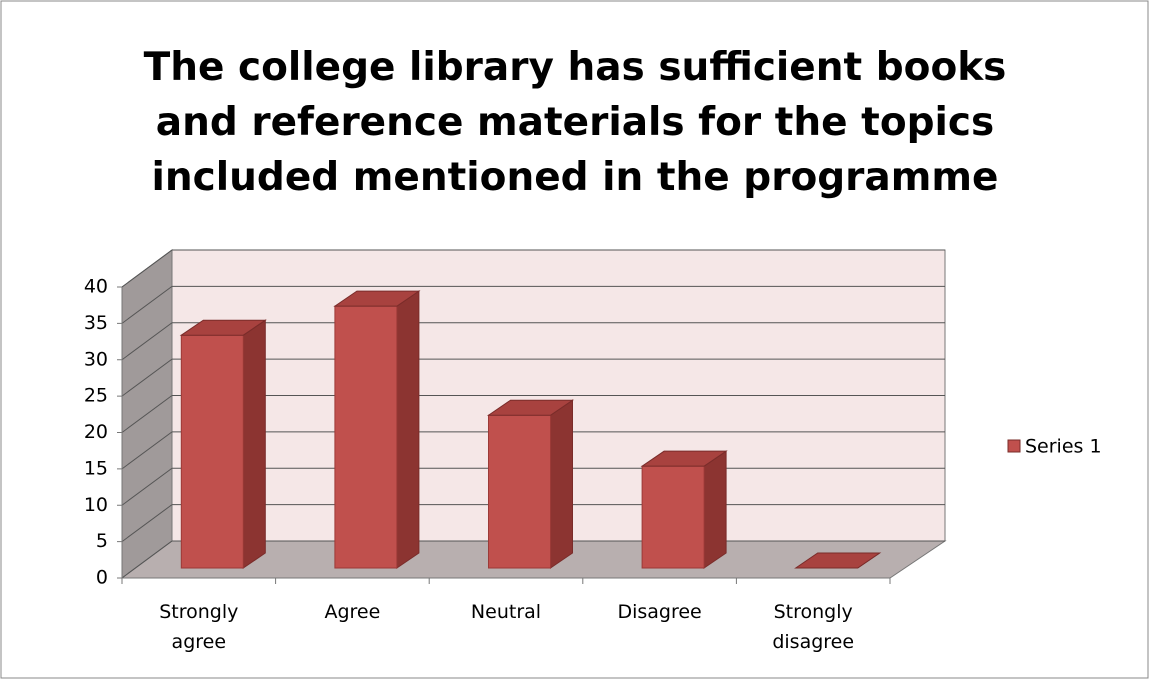 The width and height of the screenshot is (1149, 679). What do you see at coordinates (102, 578) in the screenshot?
I see `y-tick-label: 0` at bounding box center [102, 578].